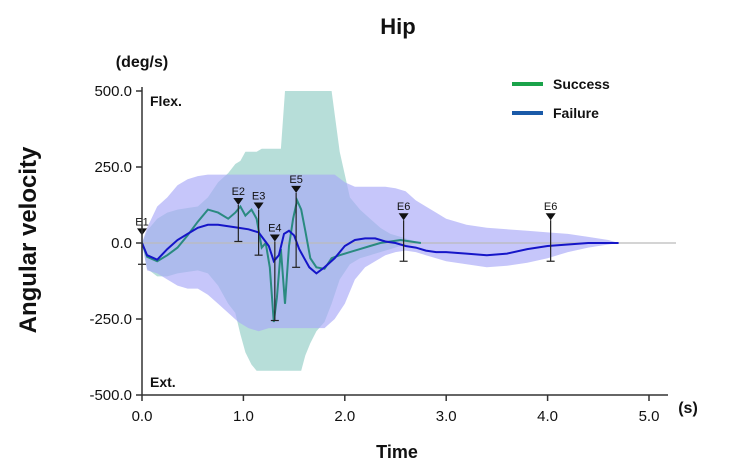 The width and height of the screenshot is (733, 476). What do you see at coordinates (296, 221) in the screenshot?
I see `event-e5-4: E5` at bounding box center [296, 221].